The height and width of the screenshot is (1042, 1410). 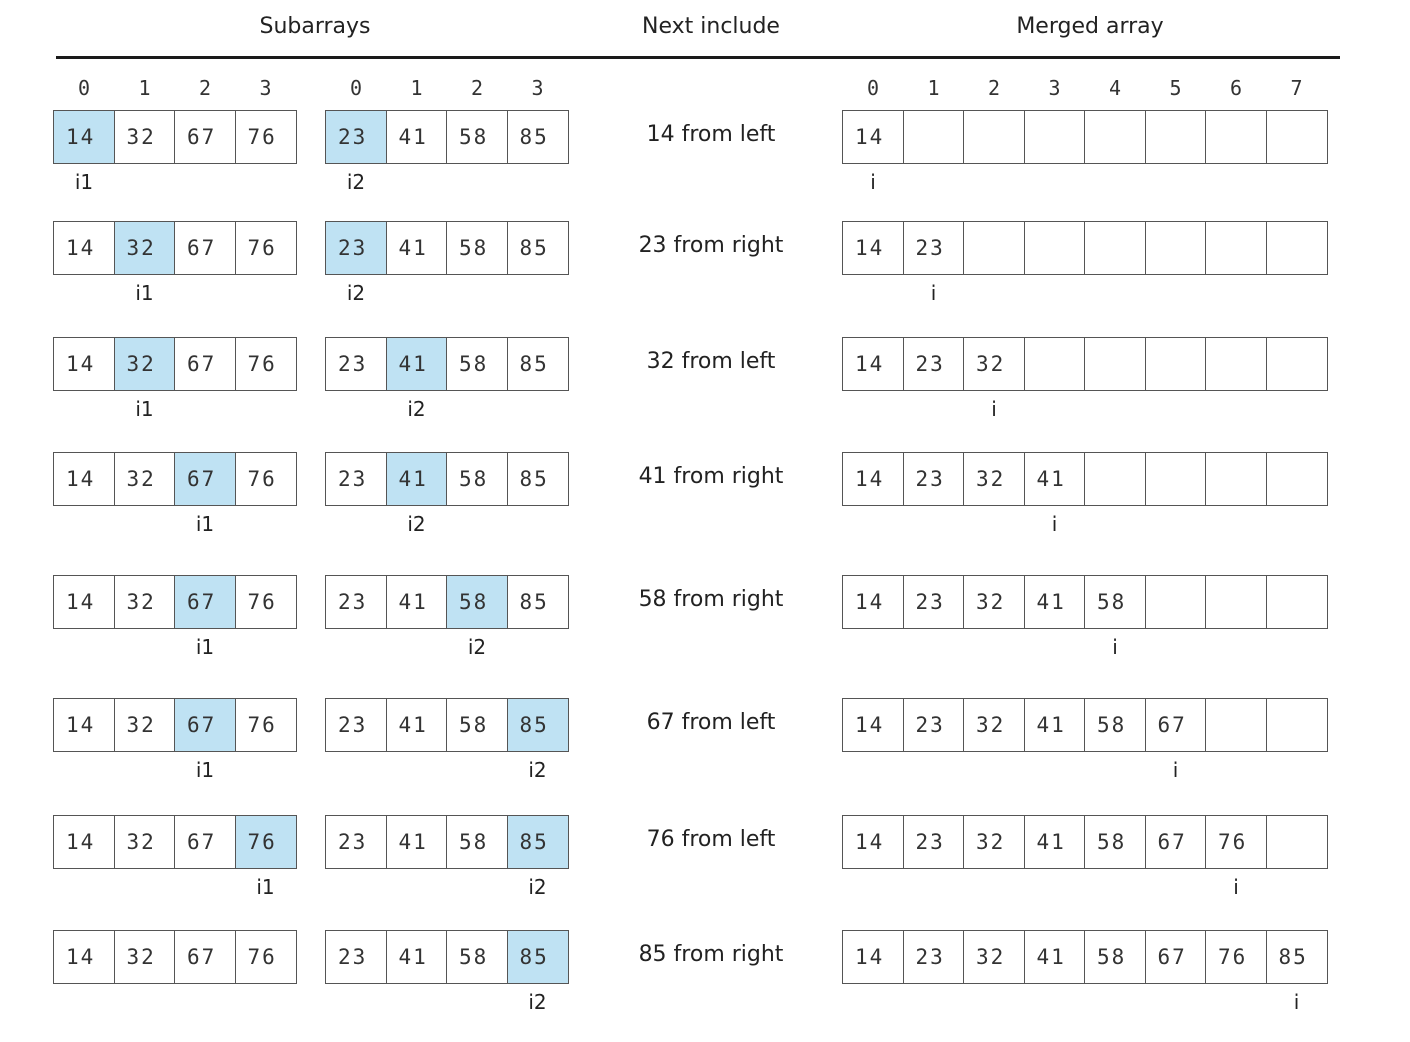 What do you see at coordinates (205, 725) in the screenshot?
I see `left-cell-current: 67` at bounding box center [205, 725].